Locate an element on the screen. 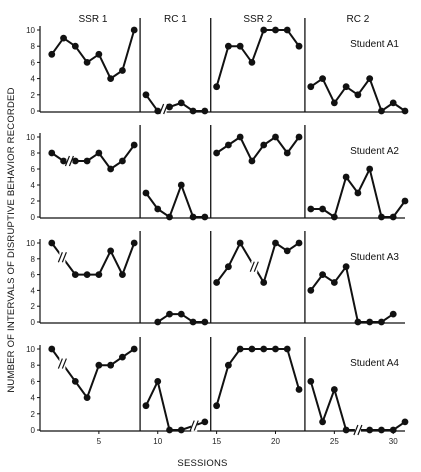  phase-label: RC 1 is located at coordinates (175, 19).